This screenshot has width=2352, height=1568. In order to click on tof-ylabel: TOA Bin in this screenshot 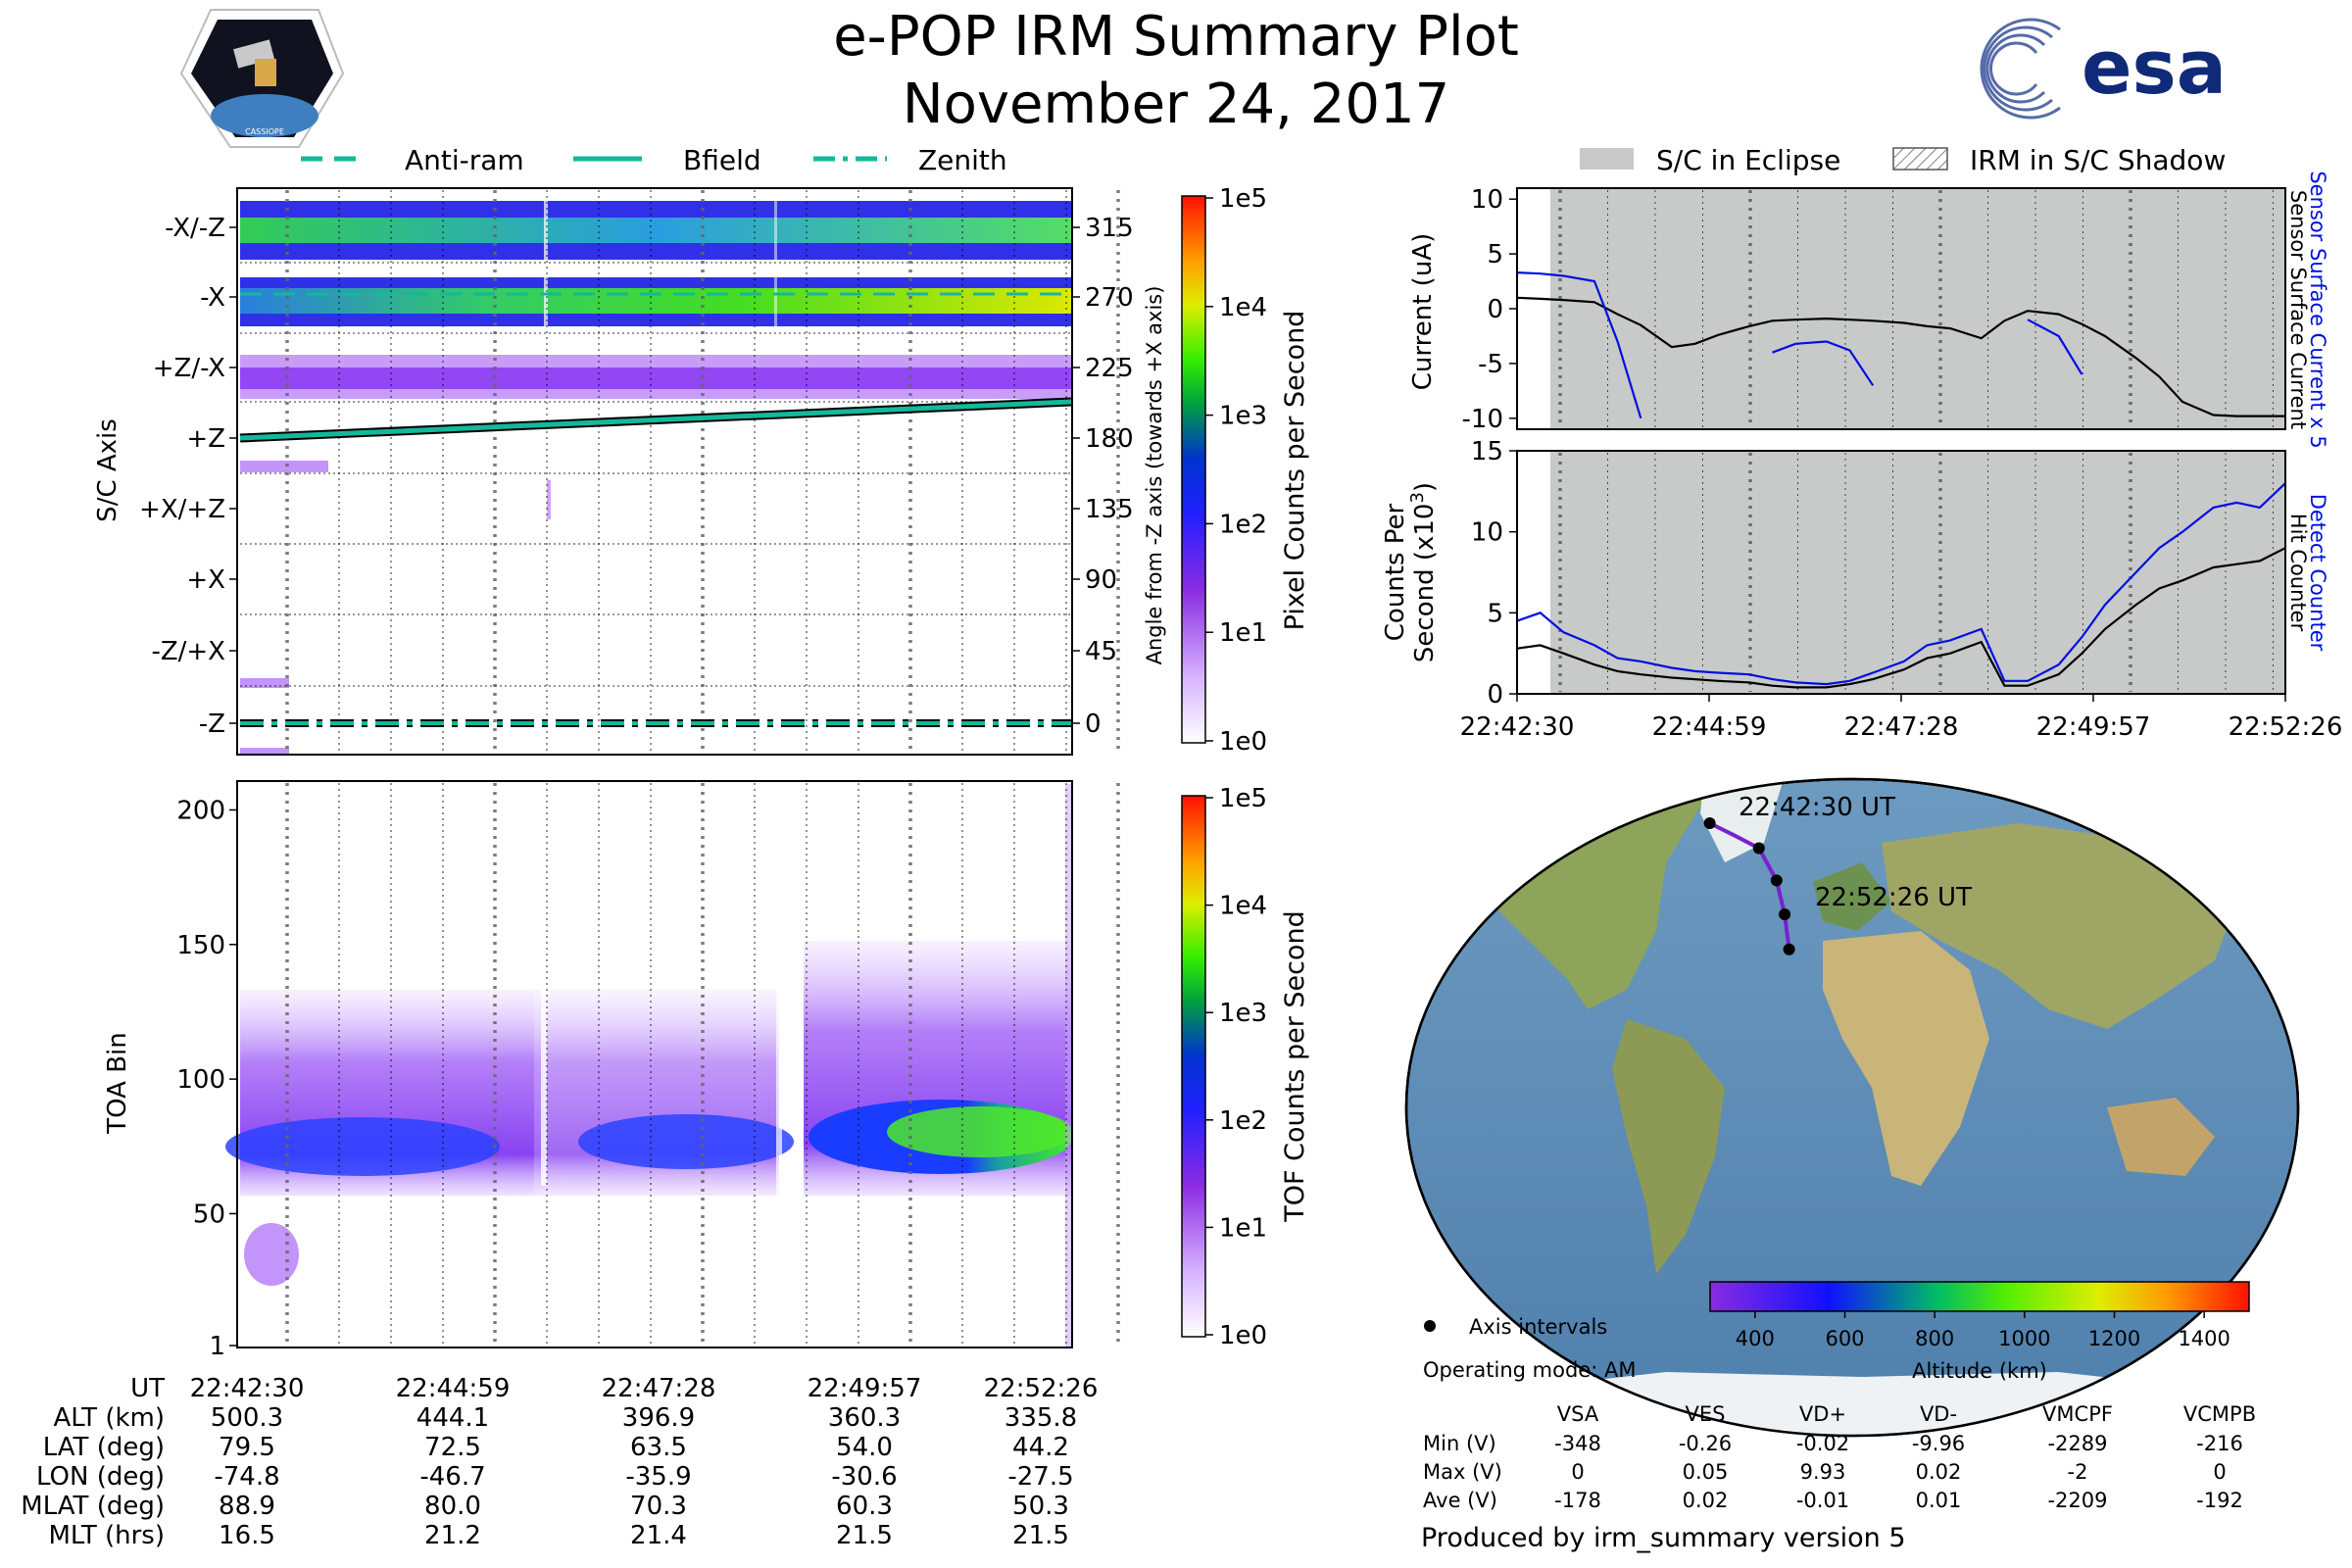, I will do `click(117, 1083)`.